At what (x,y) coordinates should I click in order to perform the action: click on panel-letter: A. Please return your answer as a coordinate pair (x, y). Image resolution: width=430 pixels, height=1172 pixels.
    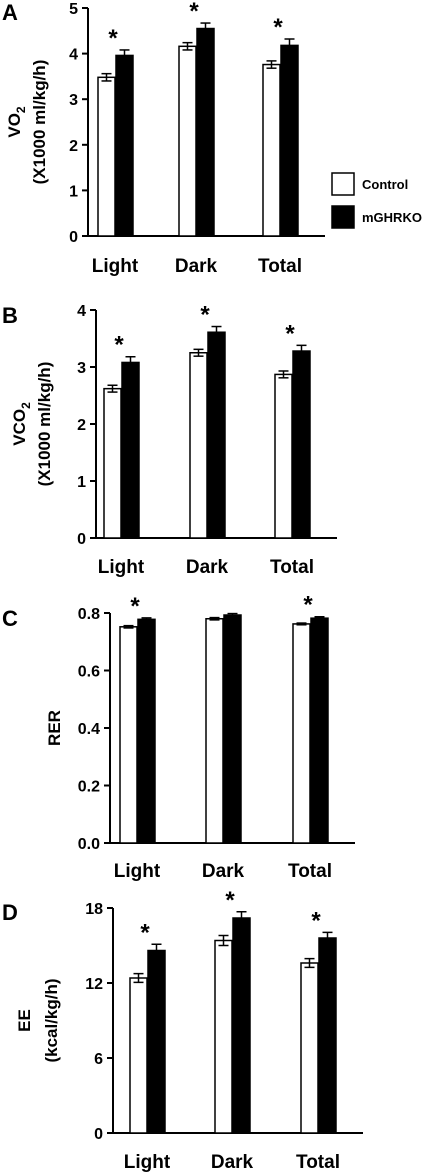
    Looking at the image, I should click on (10, 12).